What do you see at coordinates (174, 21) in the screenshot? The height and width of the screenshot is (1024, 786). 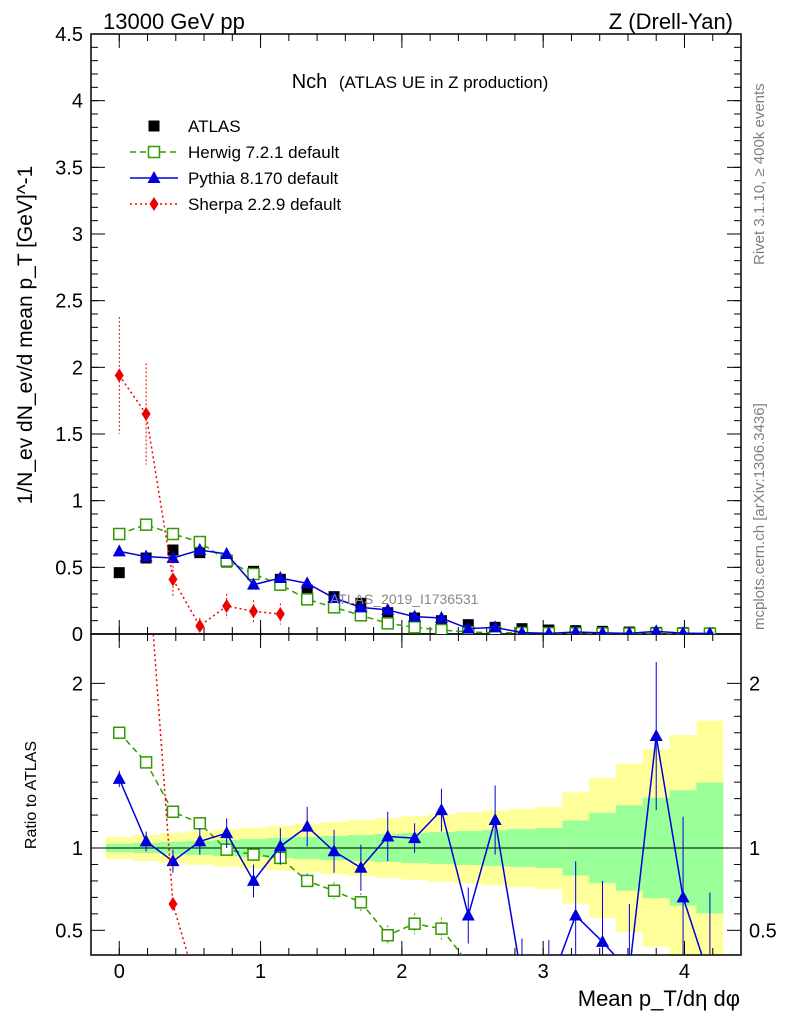 I see `header-left: 13000 GeV pp` at bounding box center [174, 21].